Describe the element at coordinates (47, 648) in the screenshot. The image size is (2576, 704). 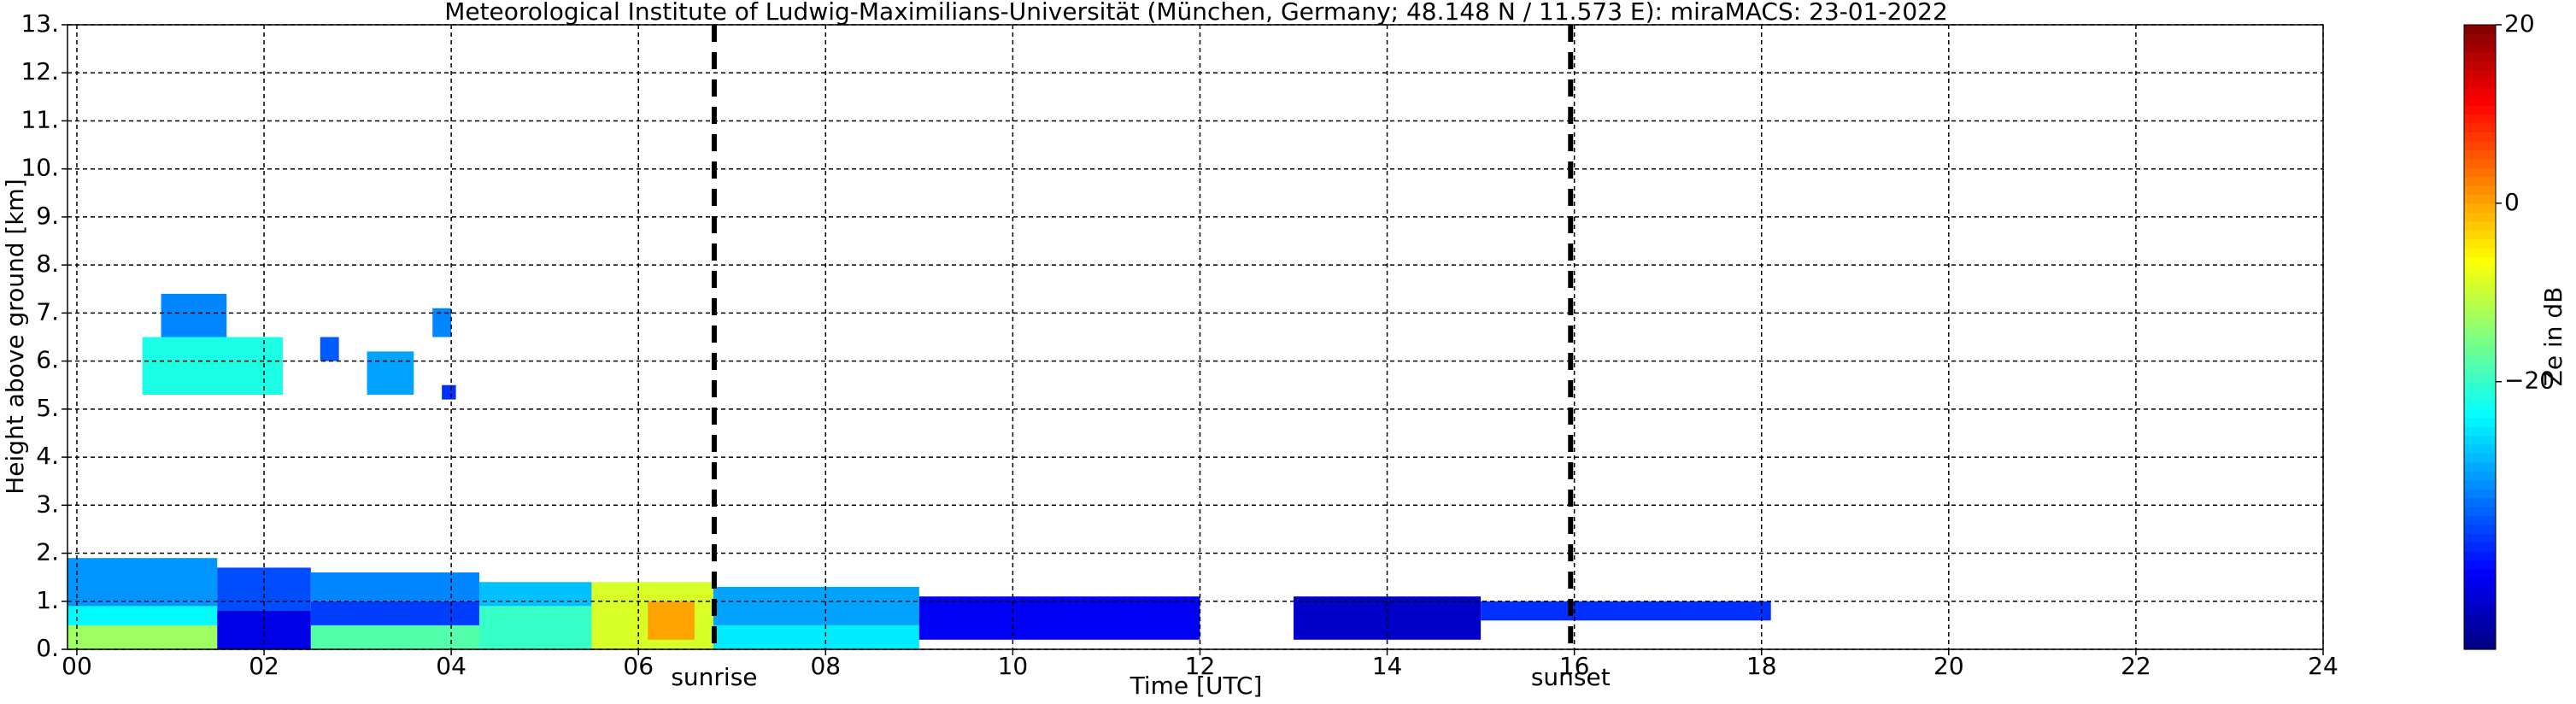
I see `y-tick-label: 0.` at that location.